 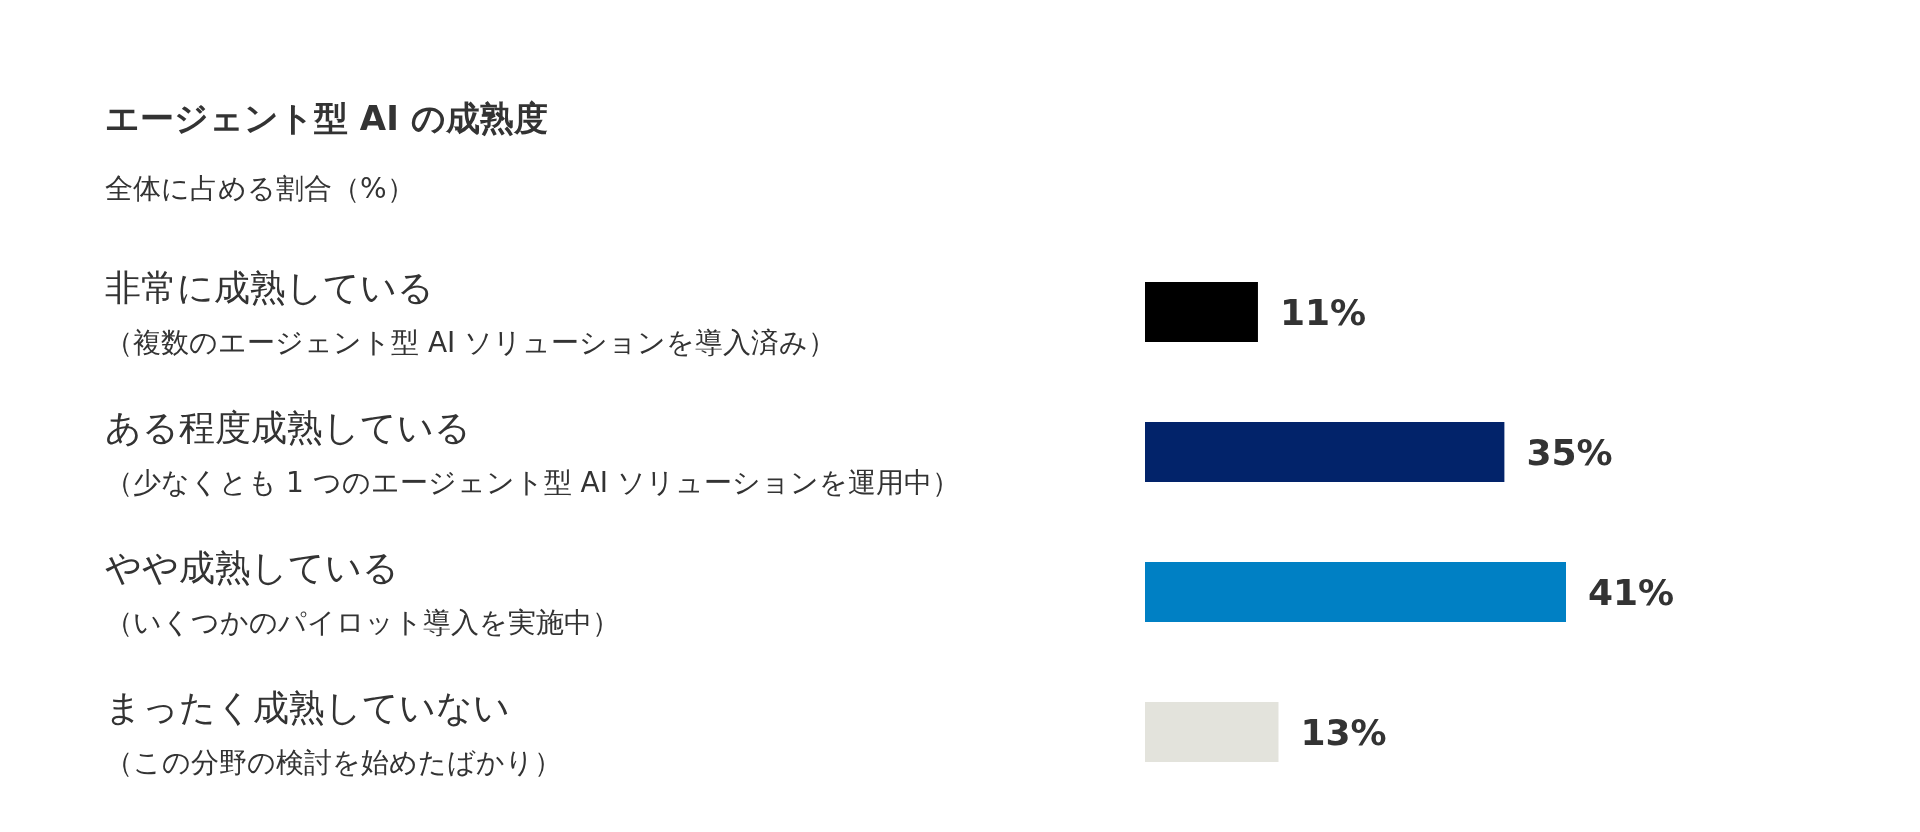 I want to click on data-label: 35%, so click(x=1569, y=452).